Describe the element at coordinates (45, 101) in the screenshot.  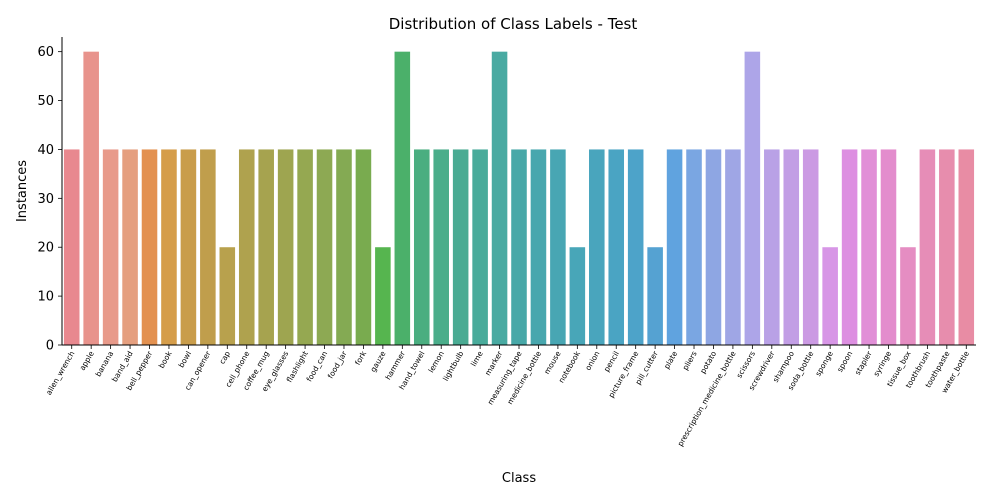
I see `y-tick-label: 50` at that location.